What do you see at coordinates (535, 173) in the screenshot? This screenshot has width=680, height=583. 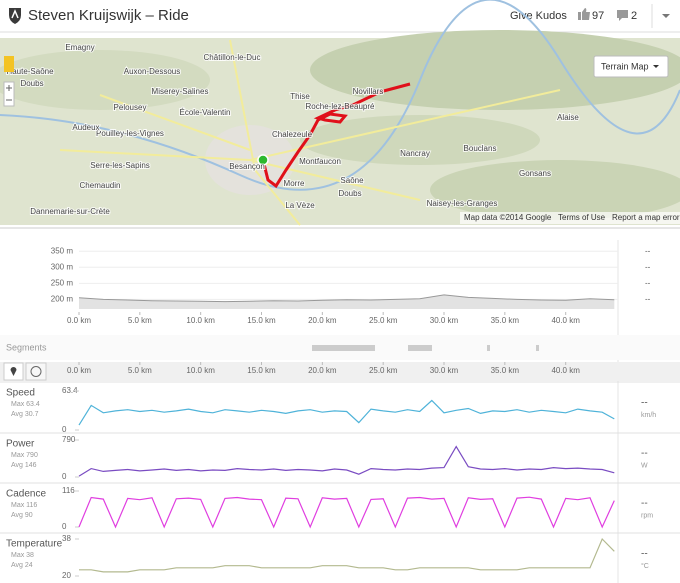 I see `place-label: Gonsans` at bounding box center [535, 173].